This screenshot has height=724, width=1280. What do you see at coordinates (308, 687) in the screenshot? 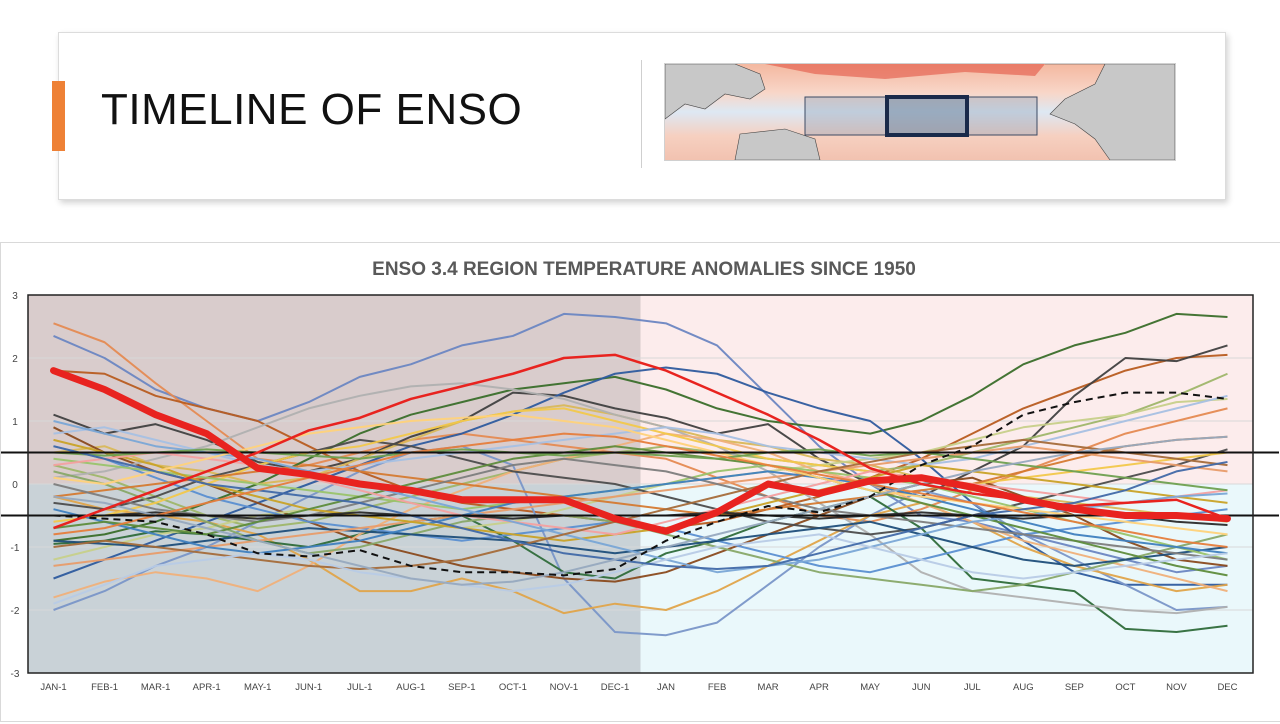
I see `x-tick-label: JUN-1` at bounding box center [308, 687].